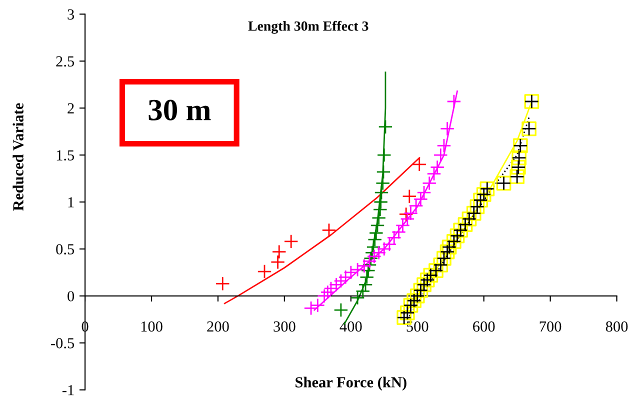  I want to click on y-axis-title: Reduced Variate, so click(18, 157).